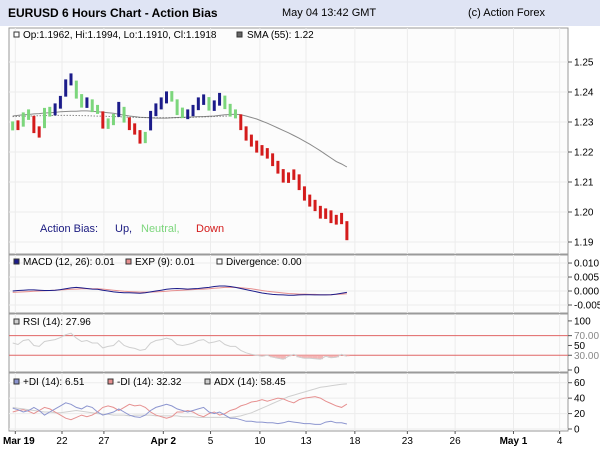  Describe the element at coordinates (580, 414) in the screenshot. I see `y-tick-label: 20` at that location.